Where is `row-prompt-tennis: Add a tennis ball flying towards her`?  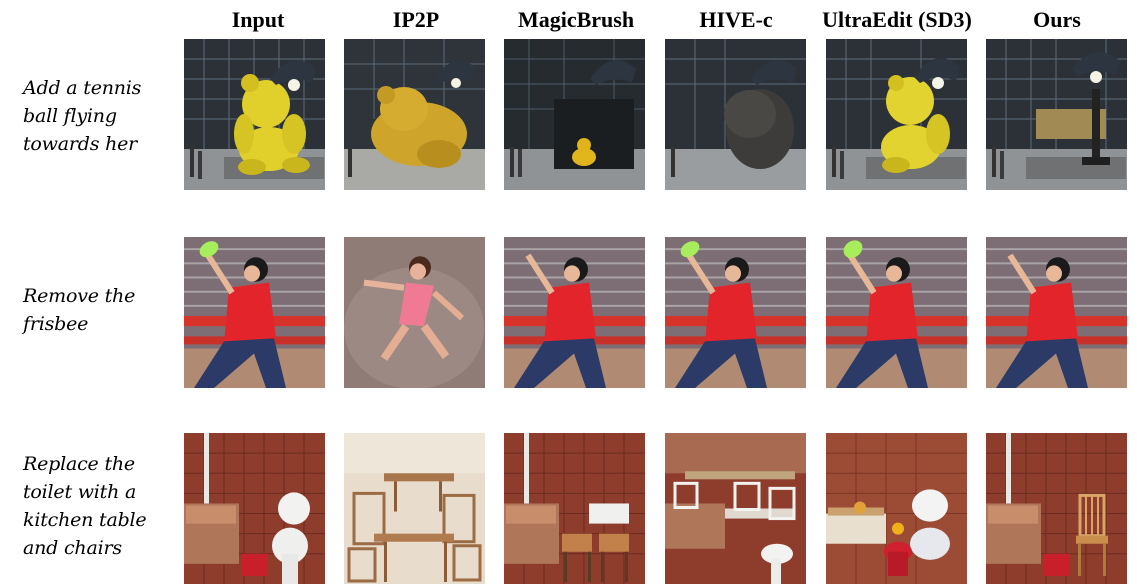 row-prompt-tennis: Add a tennis ball flying towards her is located at coordinates (98, 116).